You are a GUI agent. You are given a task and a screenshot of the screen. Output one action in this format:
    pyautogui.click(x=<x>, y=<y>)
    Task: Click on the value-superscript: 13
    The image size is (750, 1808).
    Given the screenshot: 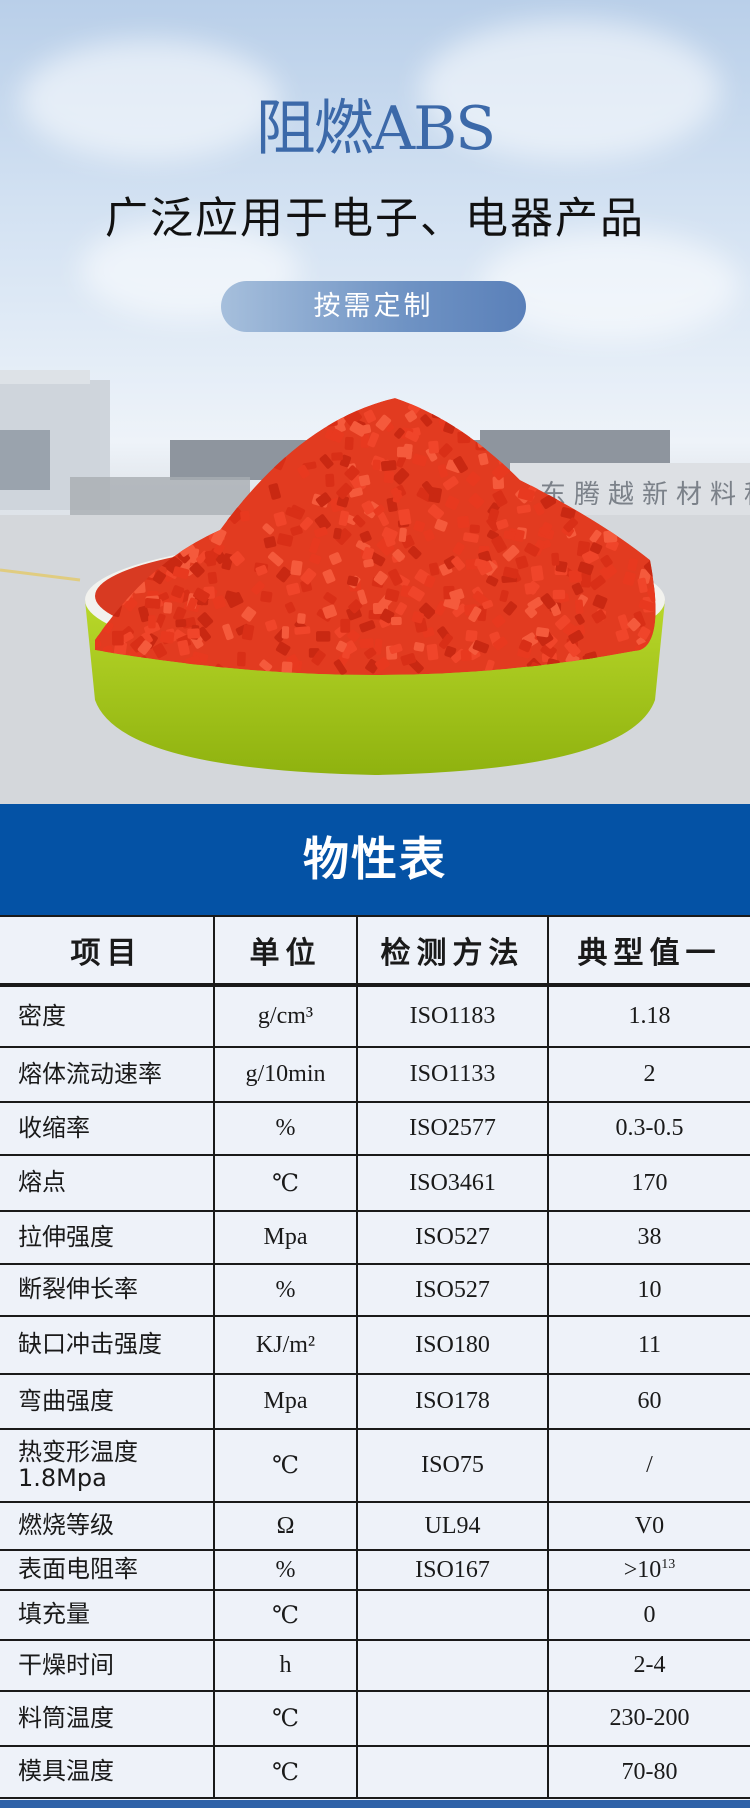 What is the action you would take?
    pyautogui.click(x=668, y=1564)
    